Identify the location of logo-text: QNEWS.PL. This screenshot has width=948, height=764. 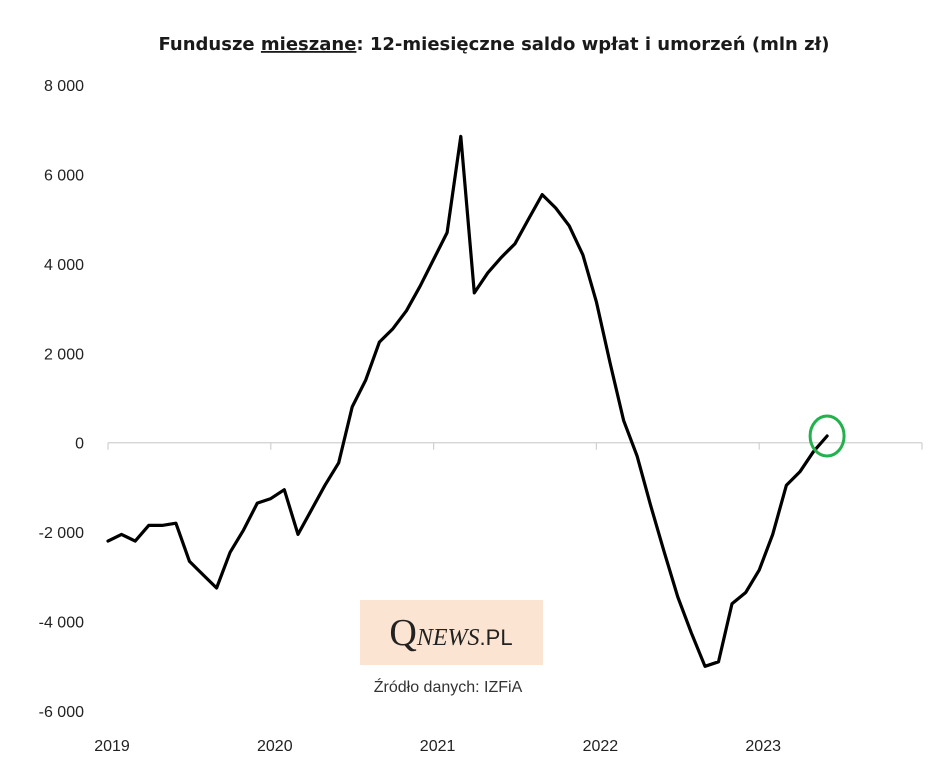
(450, 633).